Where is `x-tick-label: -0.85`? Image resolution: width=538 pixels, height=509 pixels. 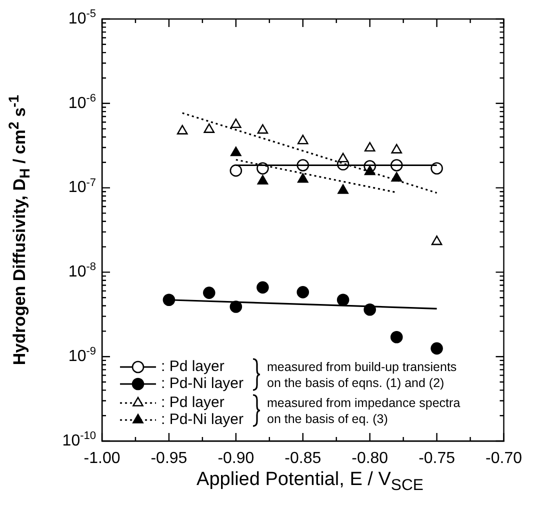
x-tick-label: -0.85 is located at coordinates (303, 459).